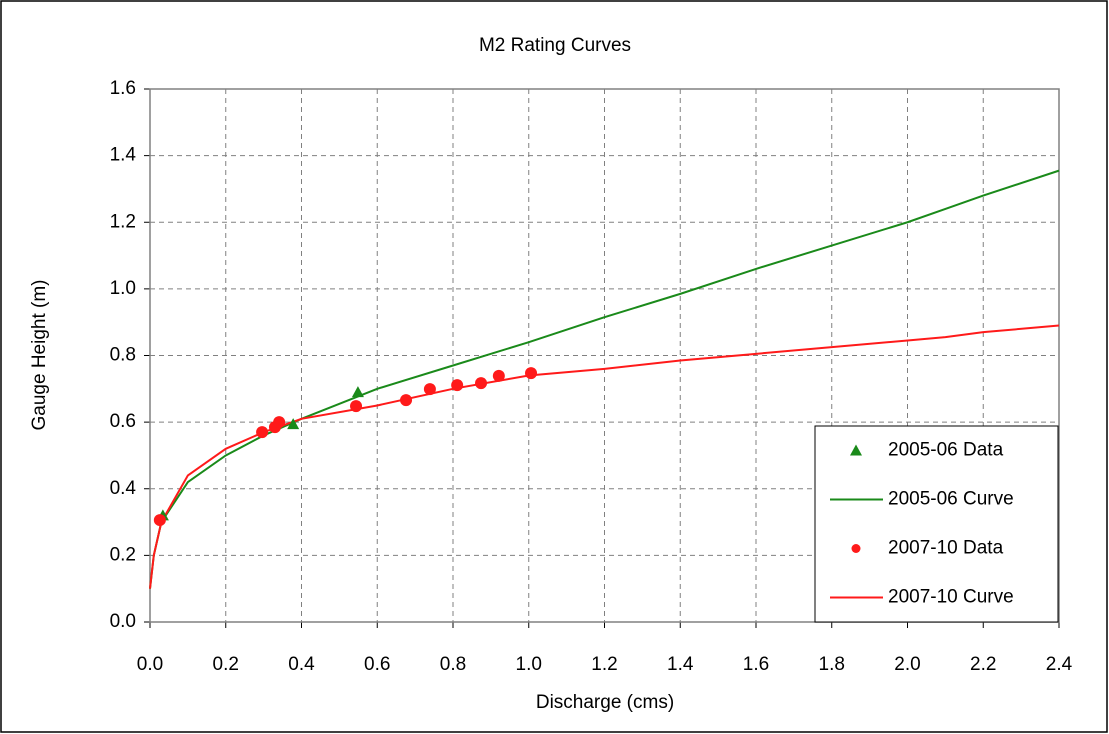  Describe the element at coordinates (1059, 664) in the screenshot. I see `x-tick-label: 2.4` at that location.